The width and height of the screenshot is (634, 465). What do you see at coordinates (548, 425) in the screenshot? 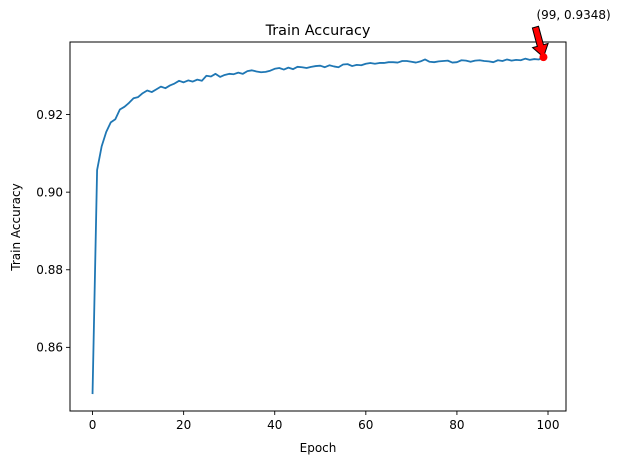
I see `x-tick-label: 100` at bounding box center [548, 425].